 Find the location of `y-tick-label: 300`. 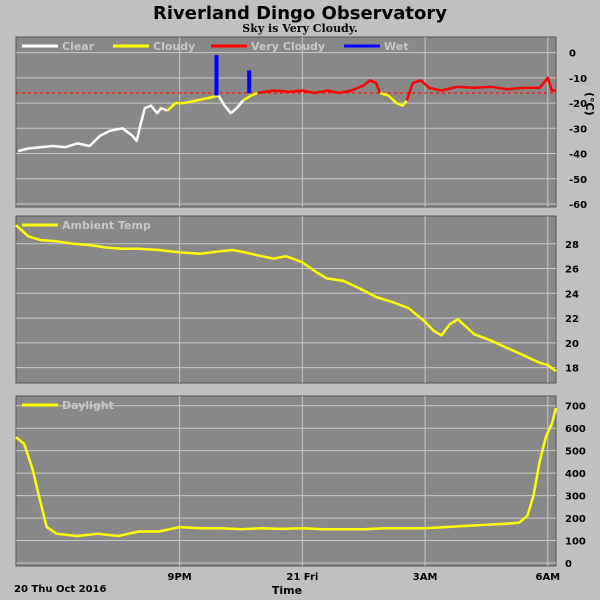

y-tick-label: 300 is located at coordinates (575, 497).